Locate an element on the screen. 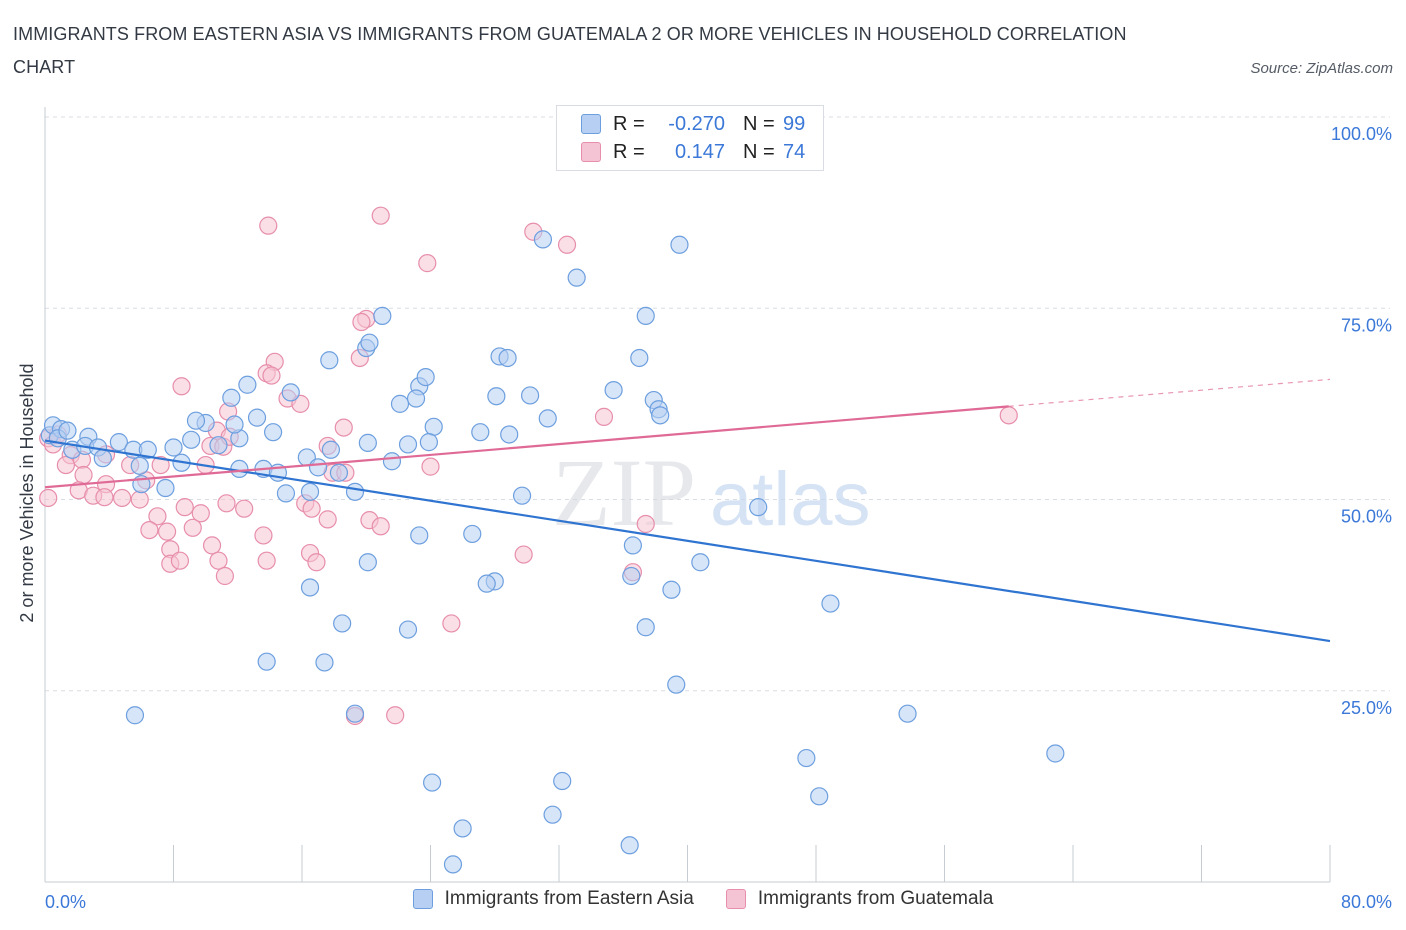 Image resolution: width=1406 pixels, height=930 pixels. x-tick-label: 0.0% is located at coordinates (65, 902).